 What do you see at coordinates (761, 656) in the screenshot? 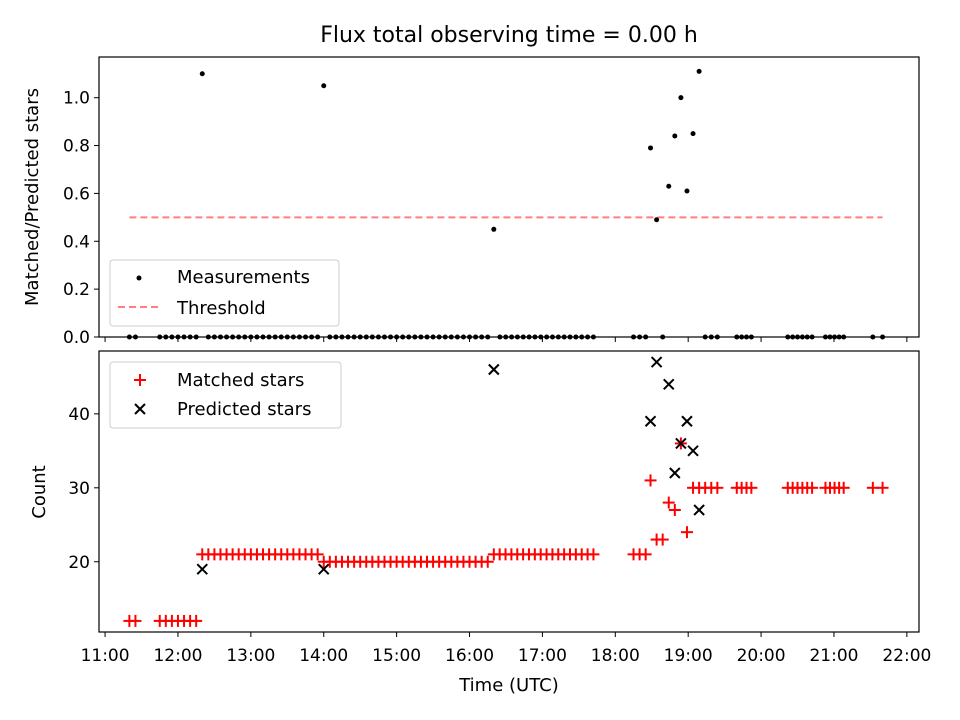
I see `bottom-x-tick-label: 20:00` at bounding box center [761, 656].